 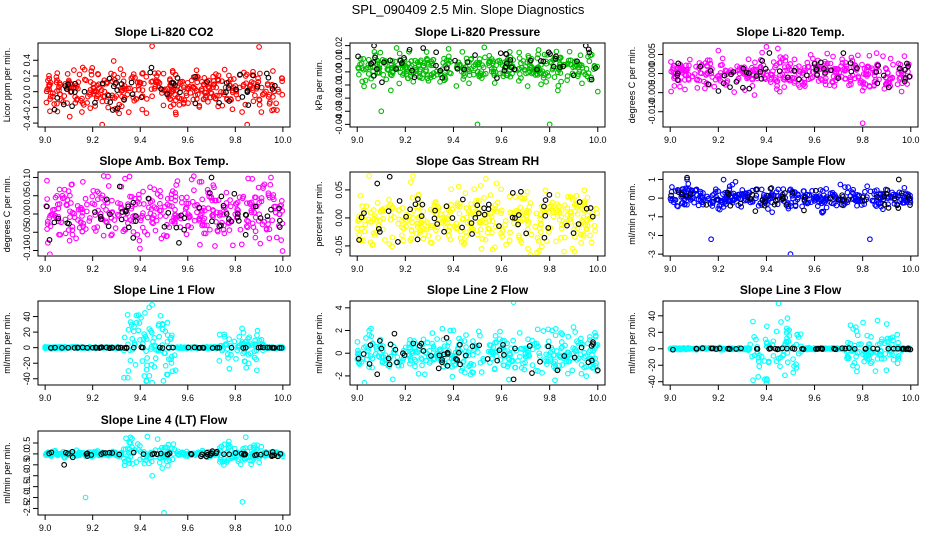 I want to click on y-tick-label: -40, so click(x=652, y=381).